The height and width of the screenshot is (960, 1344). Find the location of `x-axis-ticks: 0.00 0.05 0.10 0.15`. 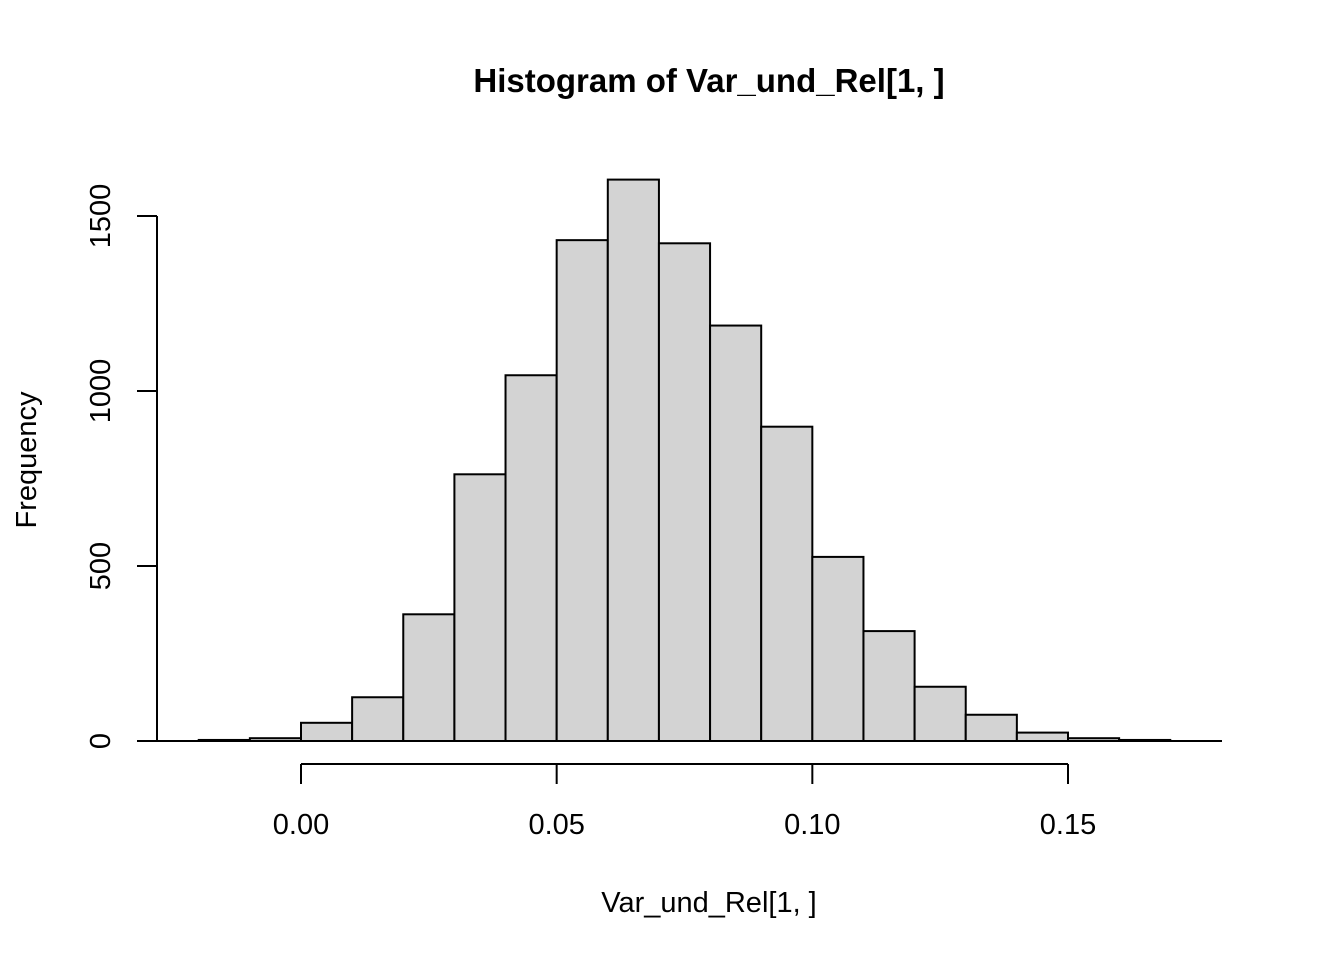

x-axis-ticks: 0.00 0.05 0.10 0.15 is located at coordinates (684, 802).